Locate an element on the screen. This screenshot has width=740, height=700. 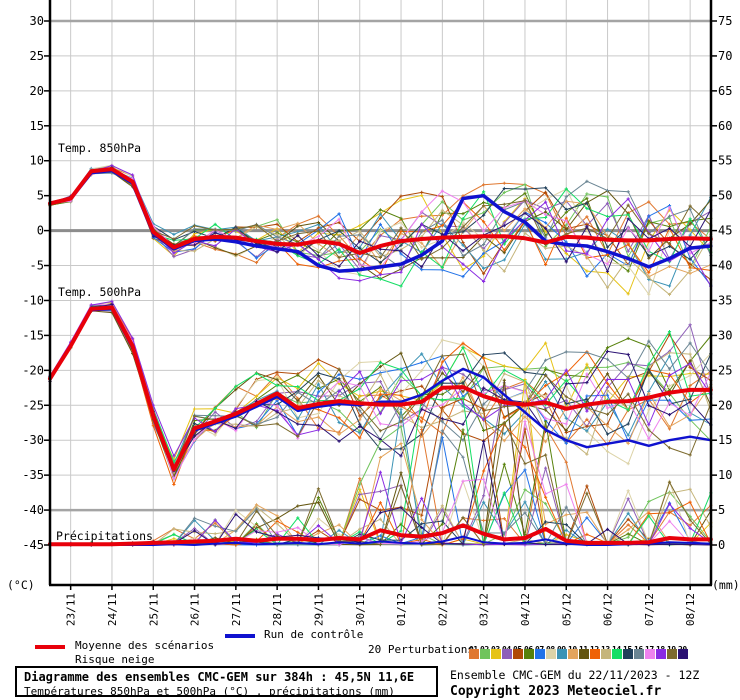
panel-label-850: Temp. 850hPa is located at coordinates (99, 148).